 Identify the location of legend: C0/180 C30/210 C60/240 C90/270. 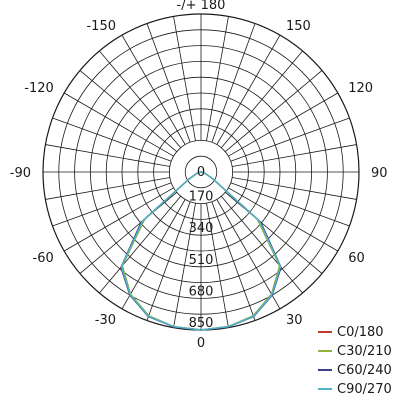
(355, 361).